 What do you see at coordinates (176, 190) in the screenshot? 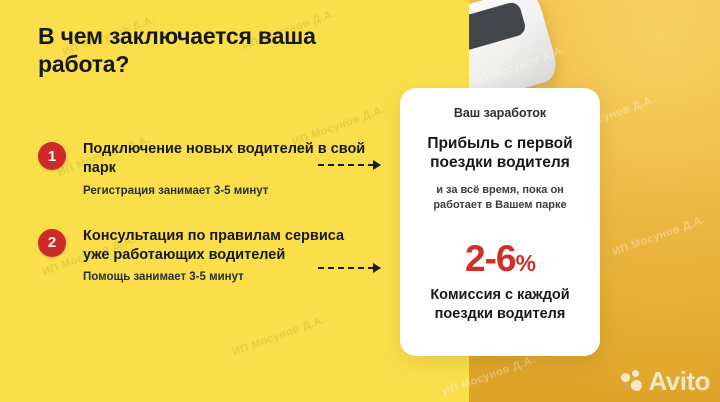
I see `step-subtitle: Регистрация занимает 3-5 минут` at bounding box center [176, 190].